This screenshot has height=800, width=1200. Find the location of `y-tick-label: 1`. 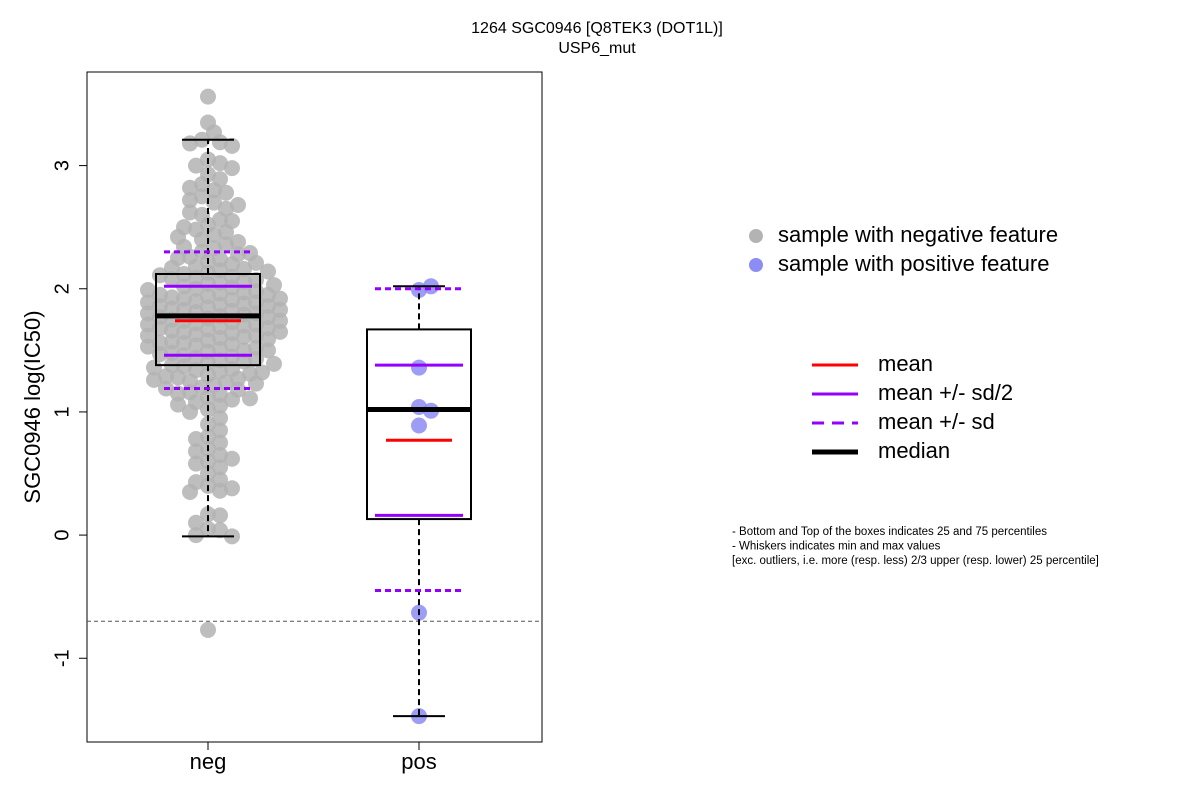

y-tick-label: 1 is located at coordinates (62, 411).